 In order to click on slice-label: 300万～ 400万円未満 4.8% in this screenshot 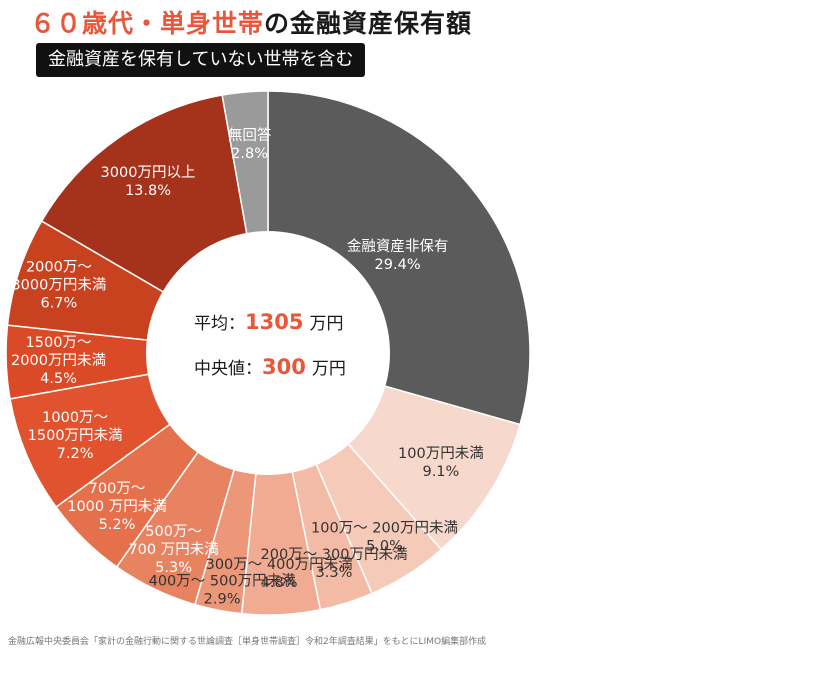, I will do `click(279, 573)`.